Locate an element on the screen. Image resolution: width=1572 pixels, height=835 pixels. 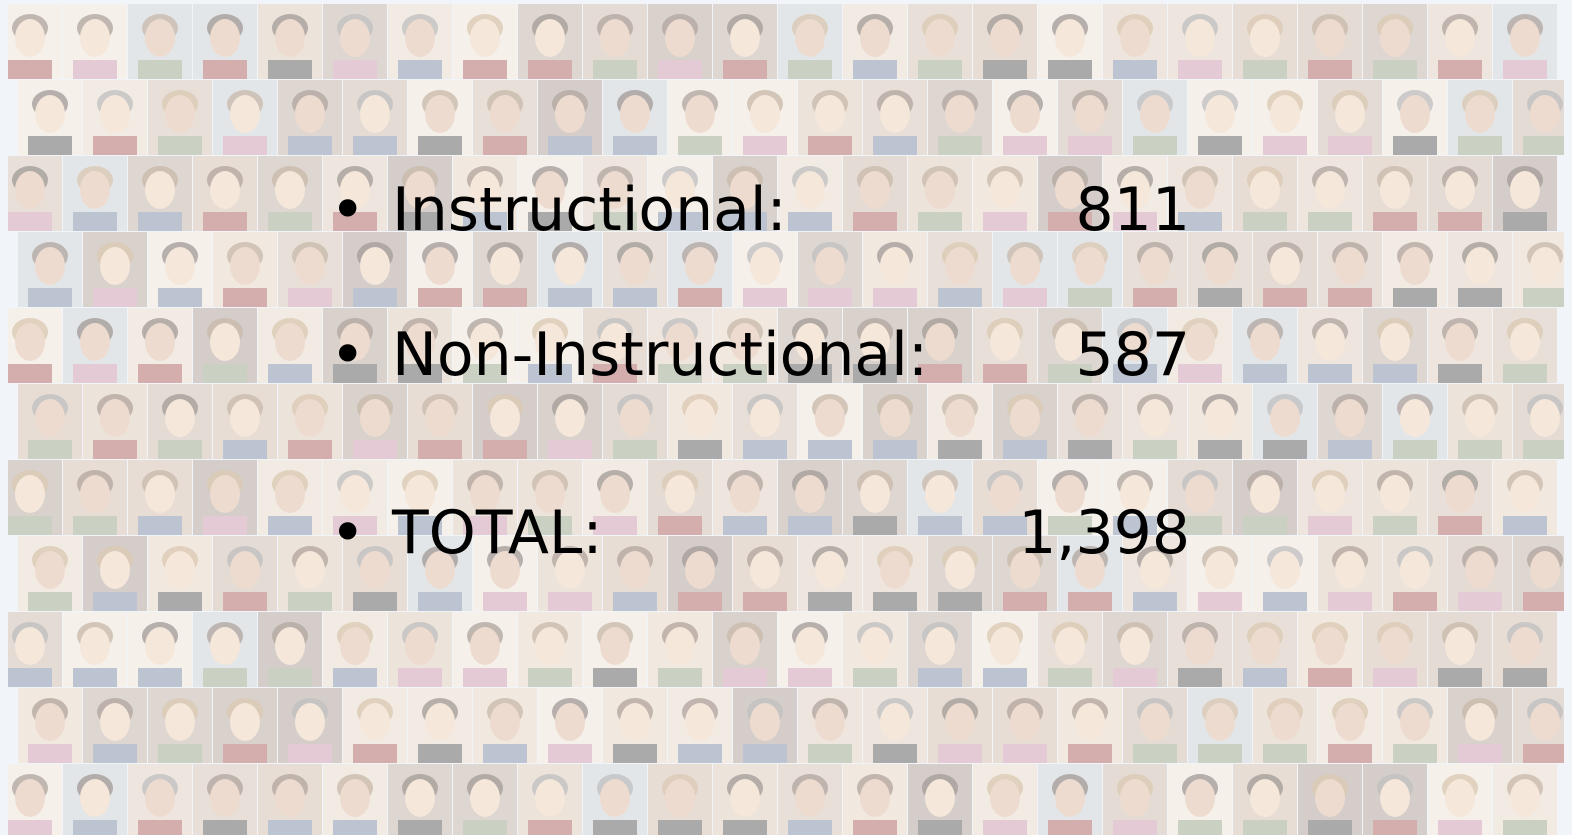
bullet-item: • Non-Instructional: 587 is located at coordinates (760, 355).